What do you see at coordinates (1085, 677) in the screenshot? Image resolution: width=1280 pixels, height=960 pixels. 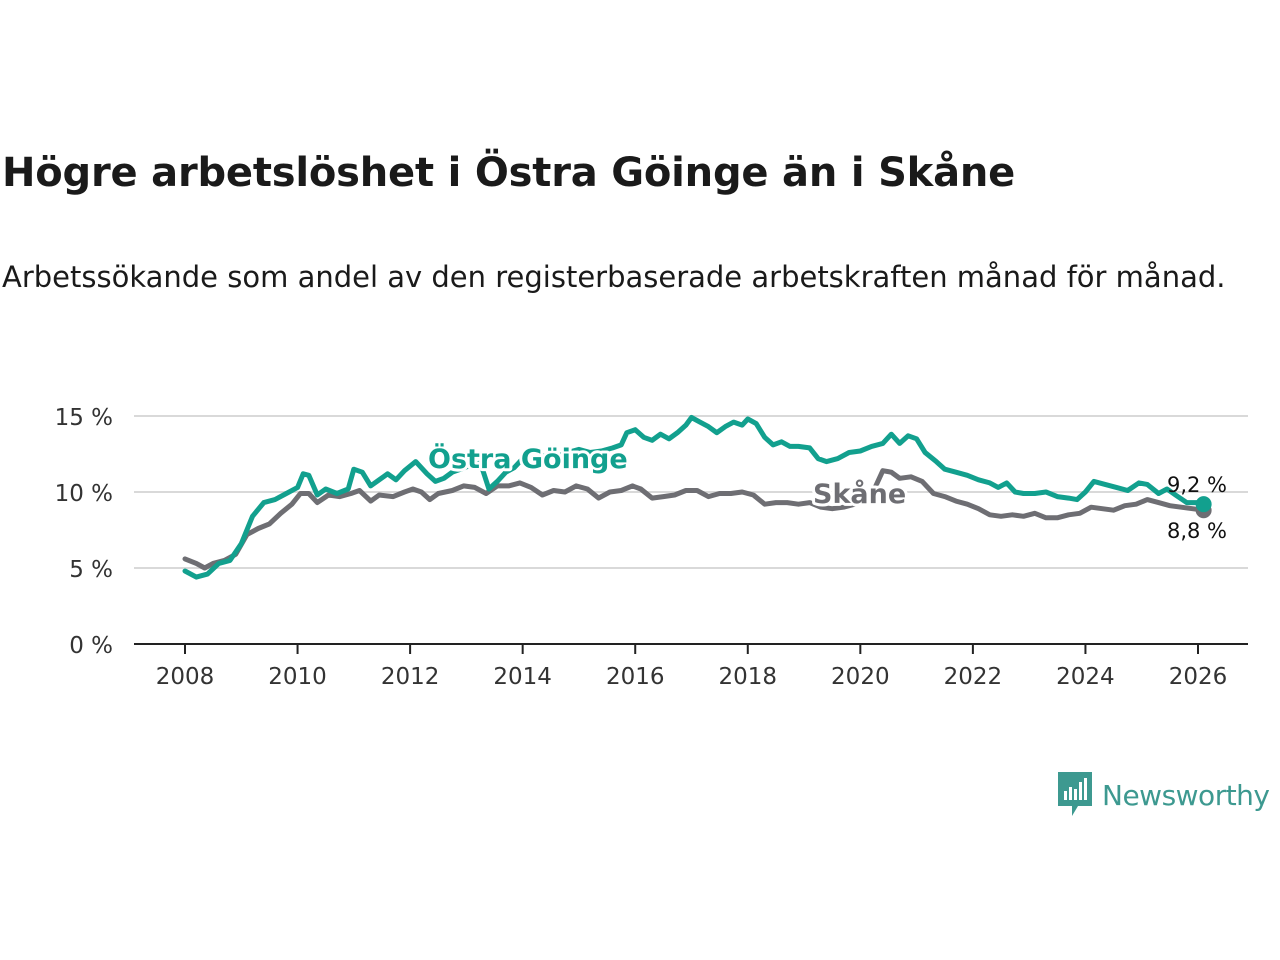 I see `x-tick-label: 2024` at bounding box center [1085, 677].